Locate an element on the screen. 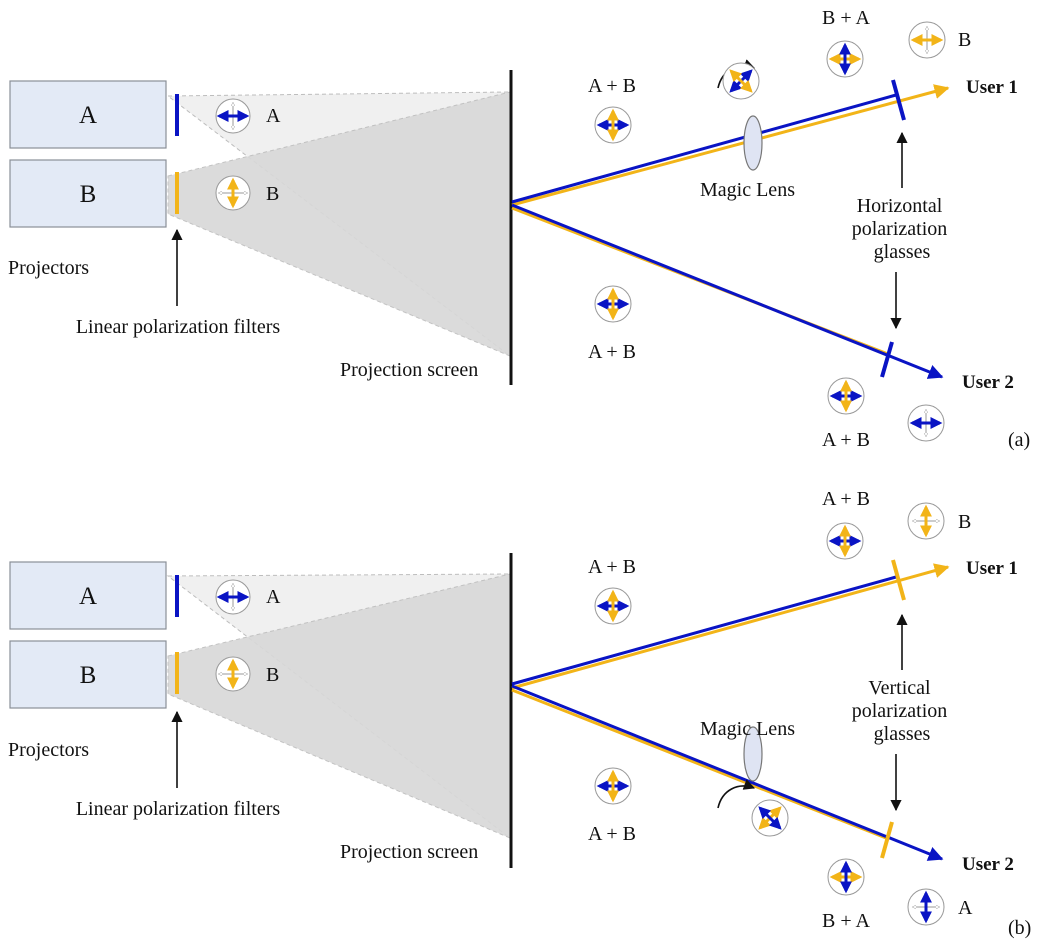  user2-in-label: A + B is located at coordinates (846, 440).